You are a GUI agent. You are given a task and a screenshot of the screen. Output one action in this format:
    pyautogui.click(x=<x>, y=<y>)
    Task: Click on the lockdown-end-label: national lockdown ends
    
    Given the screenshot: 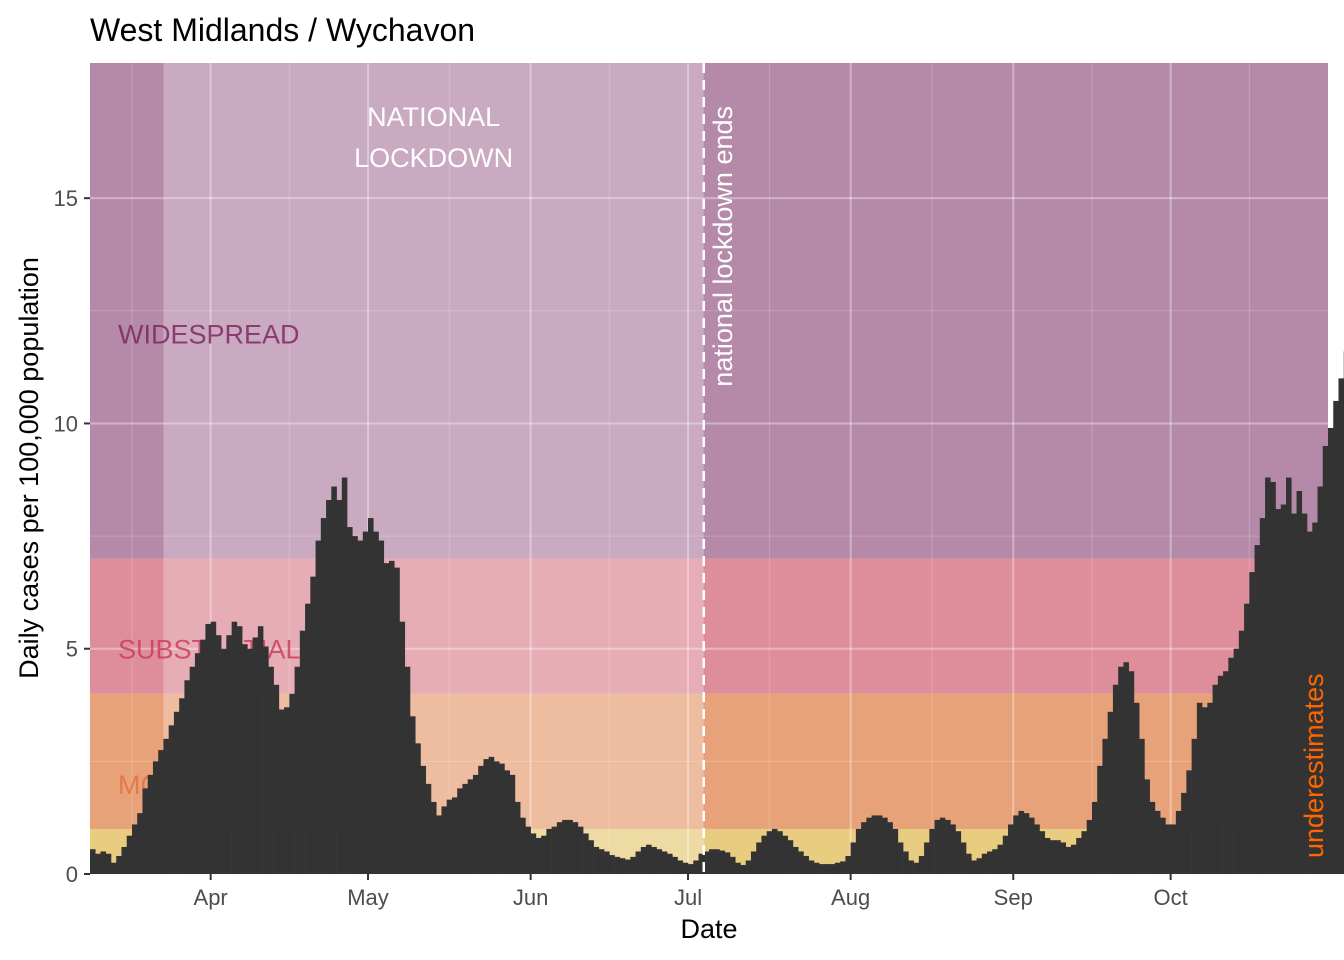 What is the action you would take?
    pyautogui.click(x=723, y=246)
    